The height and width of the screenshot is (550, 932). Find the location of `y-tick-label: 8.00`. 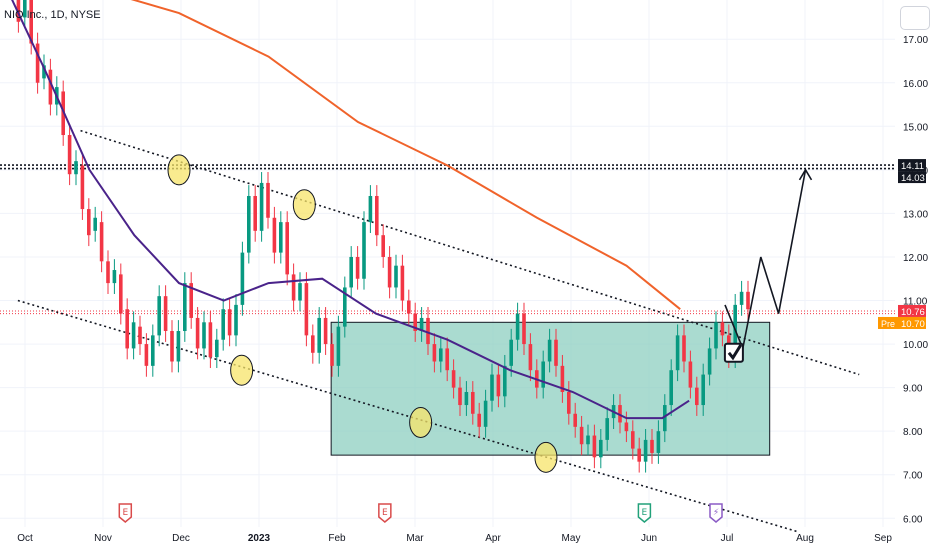

y-tick-label: 8.00 is located at coordinates (913, 432).